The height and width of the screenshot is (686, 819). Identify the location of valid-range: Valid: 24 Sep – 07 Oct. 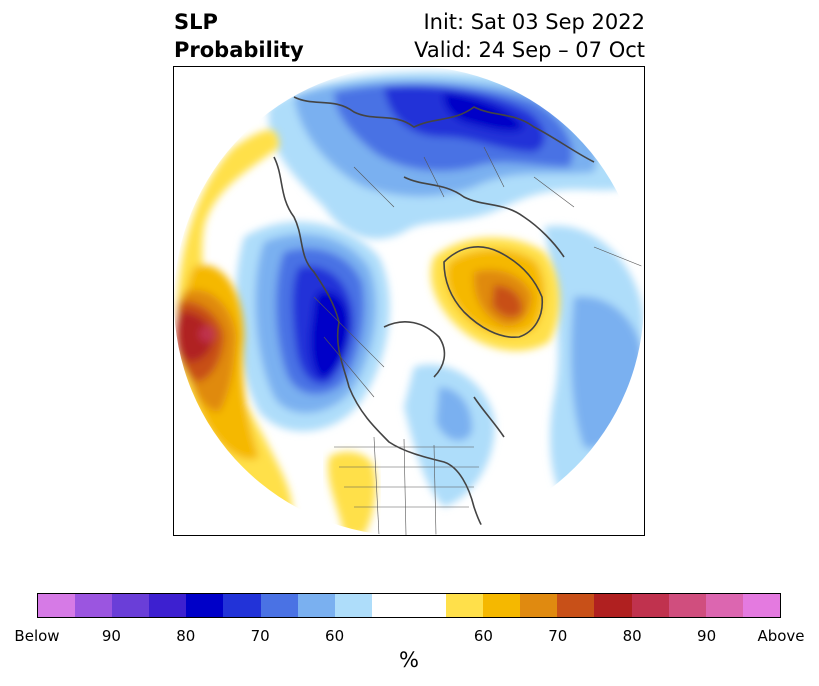
(529, 50).